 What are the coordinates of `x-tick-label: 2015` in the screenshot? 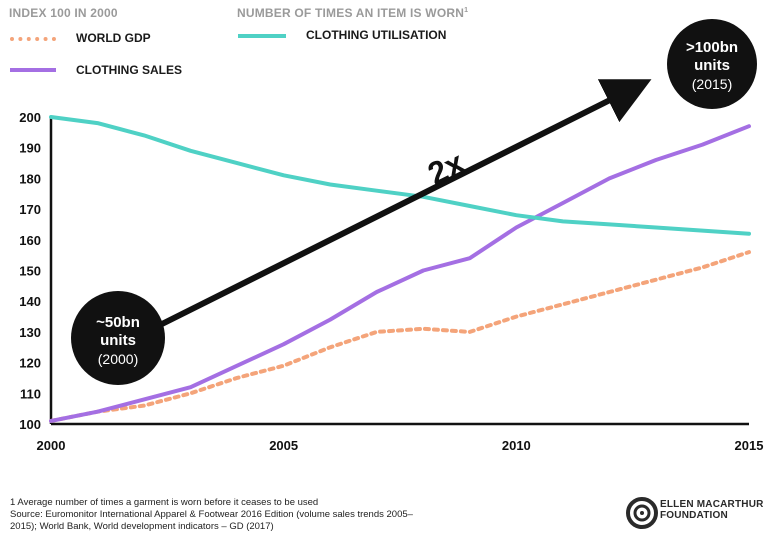 It's located at (749, 445).